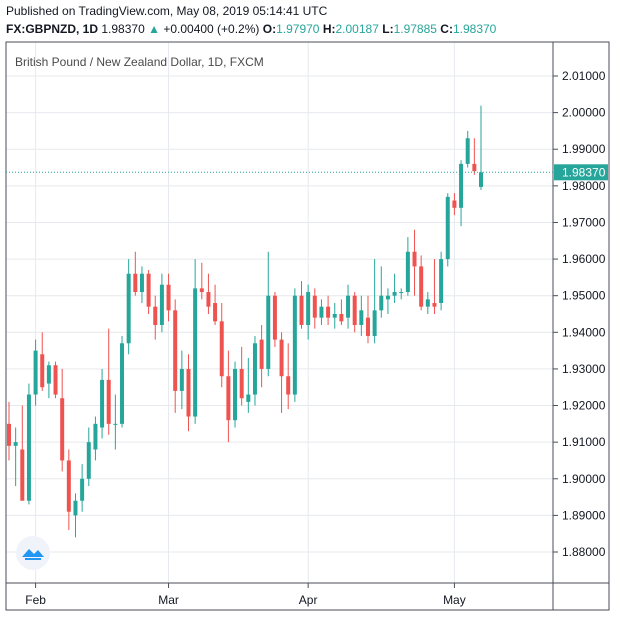 The height and width of the screenshot is (618, 617). What do you see at coordinates (584, 186) in the screenshot?
I see `y-tick-label: 1.98000` at bounding box center [584, 186].